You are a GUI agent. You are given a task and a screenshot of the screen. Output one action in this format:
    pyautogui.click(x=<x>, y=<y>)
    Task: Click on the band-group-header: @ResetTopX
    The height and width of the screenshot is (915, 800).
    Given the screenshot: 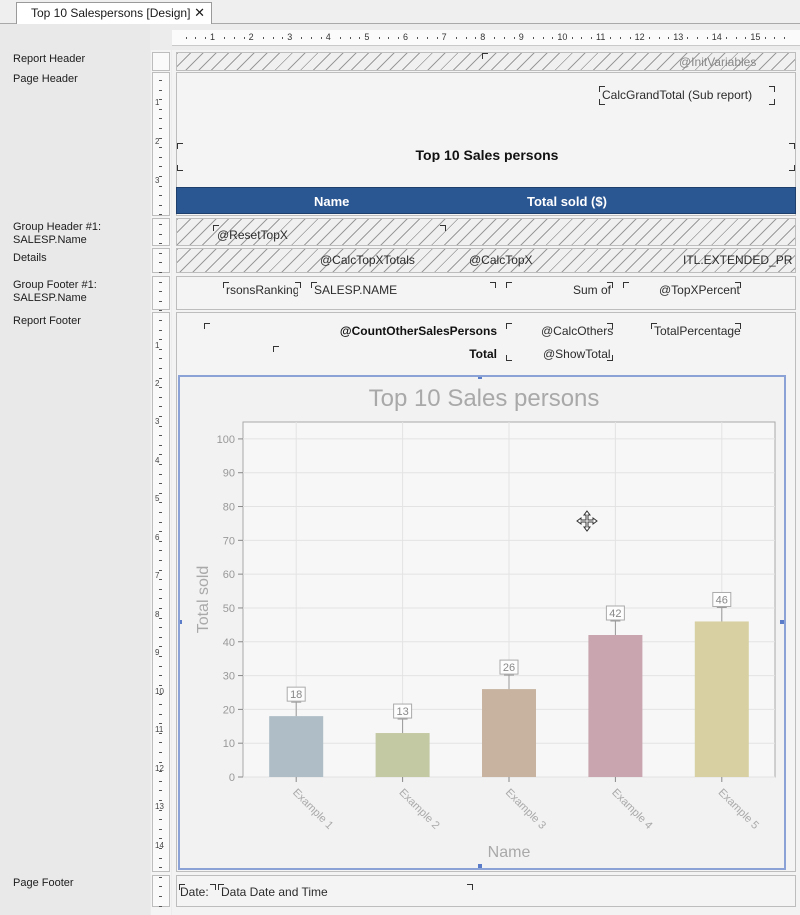 What is the action you would take?
    pyautogui.click(x=486, y=232)
    